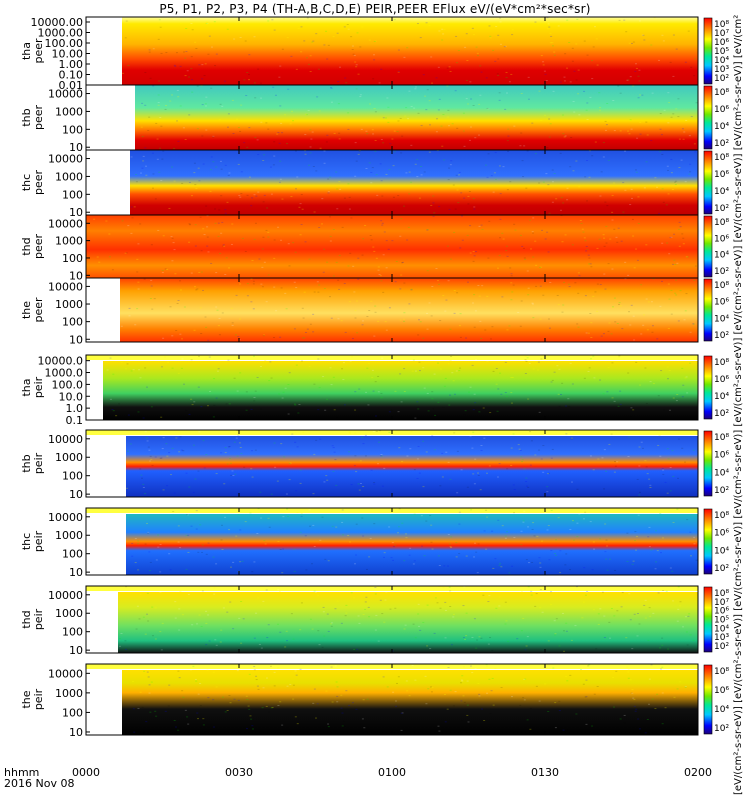  Describe the element at coordinates (721, 551) in the screenshot. I see `colorbar-tick-label: 10⁴` at that location.